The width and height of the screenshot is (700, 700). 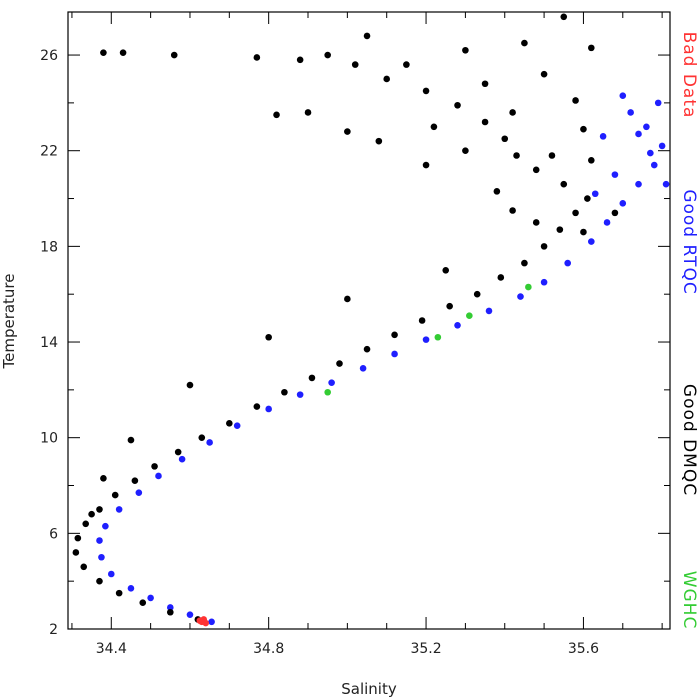 What do you see at coordinates (49, 439) in the screenshot?
I see `y-tick-label: 10` at bounding box center [49, 439].